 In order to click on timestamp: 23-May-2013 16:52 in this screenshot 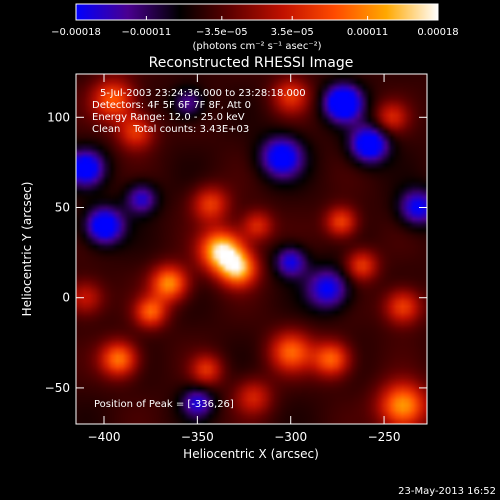, I will do `click(447, 491)`.